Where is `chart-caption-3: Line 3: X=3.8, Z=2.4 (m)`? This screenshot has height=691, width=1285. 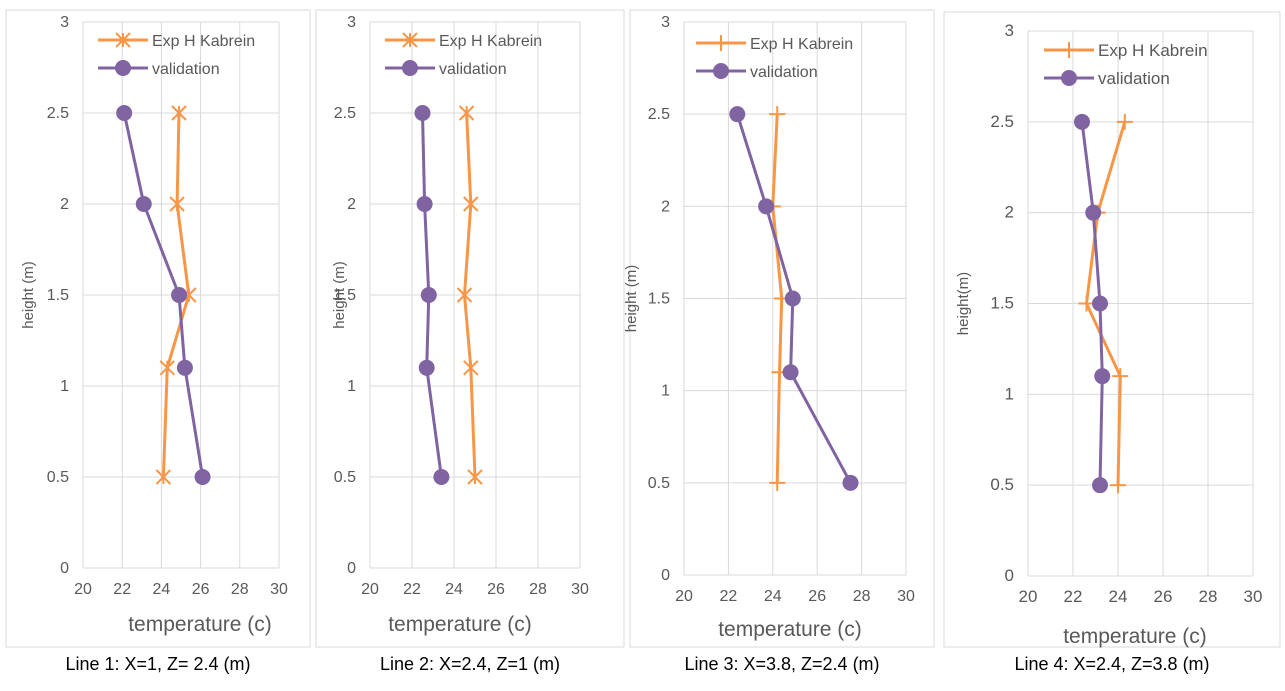 chart-caption-3: Line 3: X=3.8, Z=2.4 (m) is located at coordinates (782, 664).